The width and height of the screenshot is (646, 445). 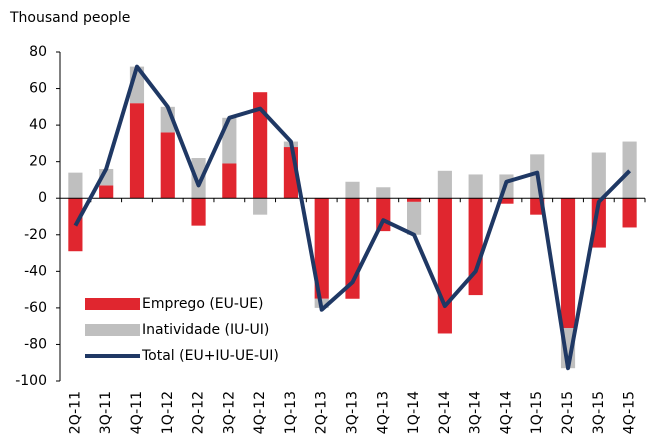 What do you see at coordinates (35, 308) in the screenshot?
I see `y-tick-label: -60` at bounding box center [35, 308].